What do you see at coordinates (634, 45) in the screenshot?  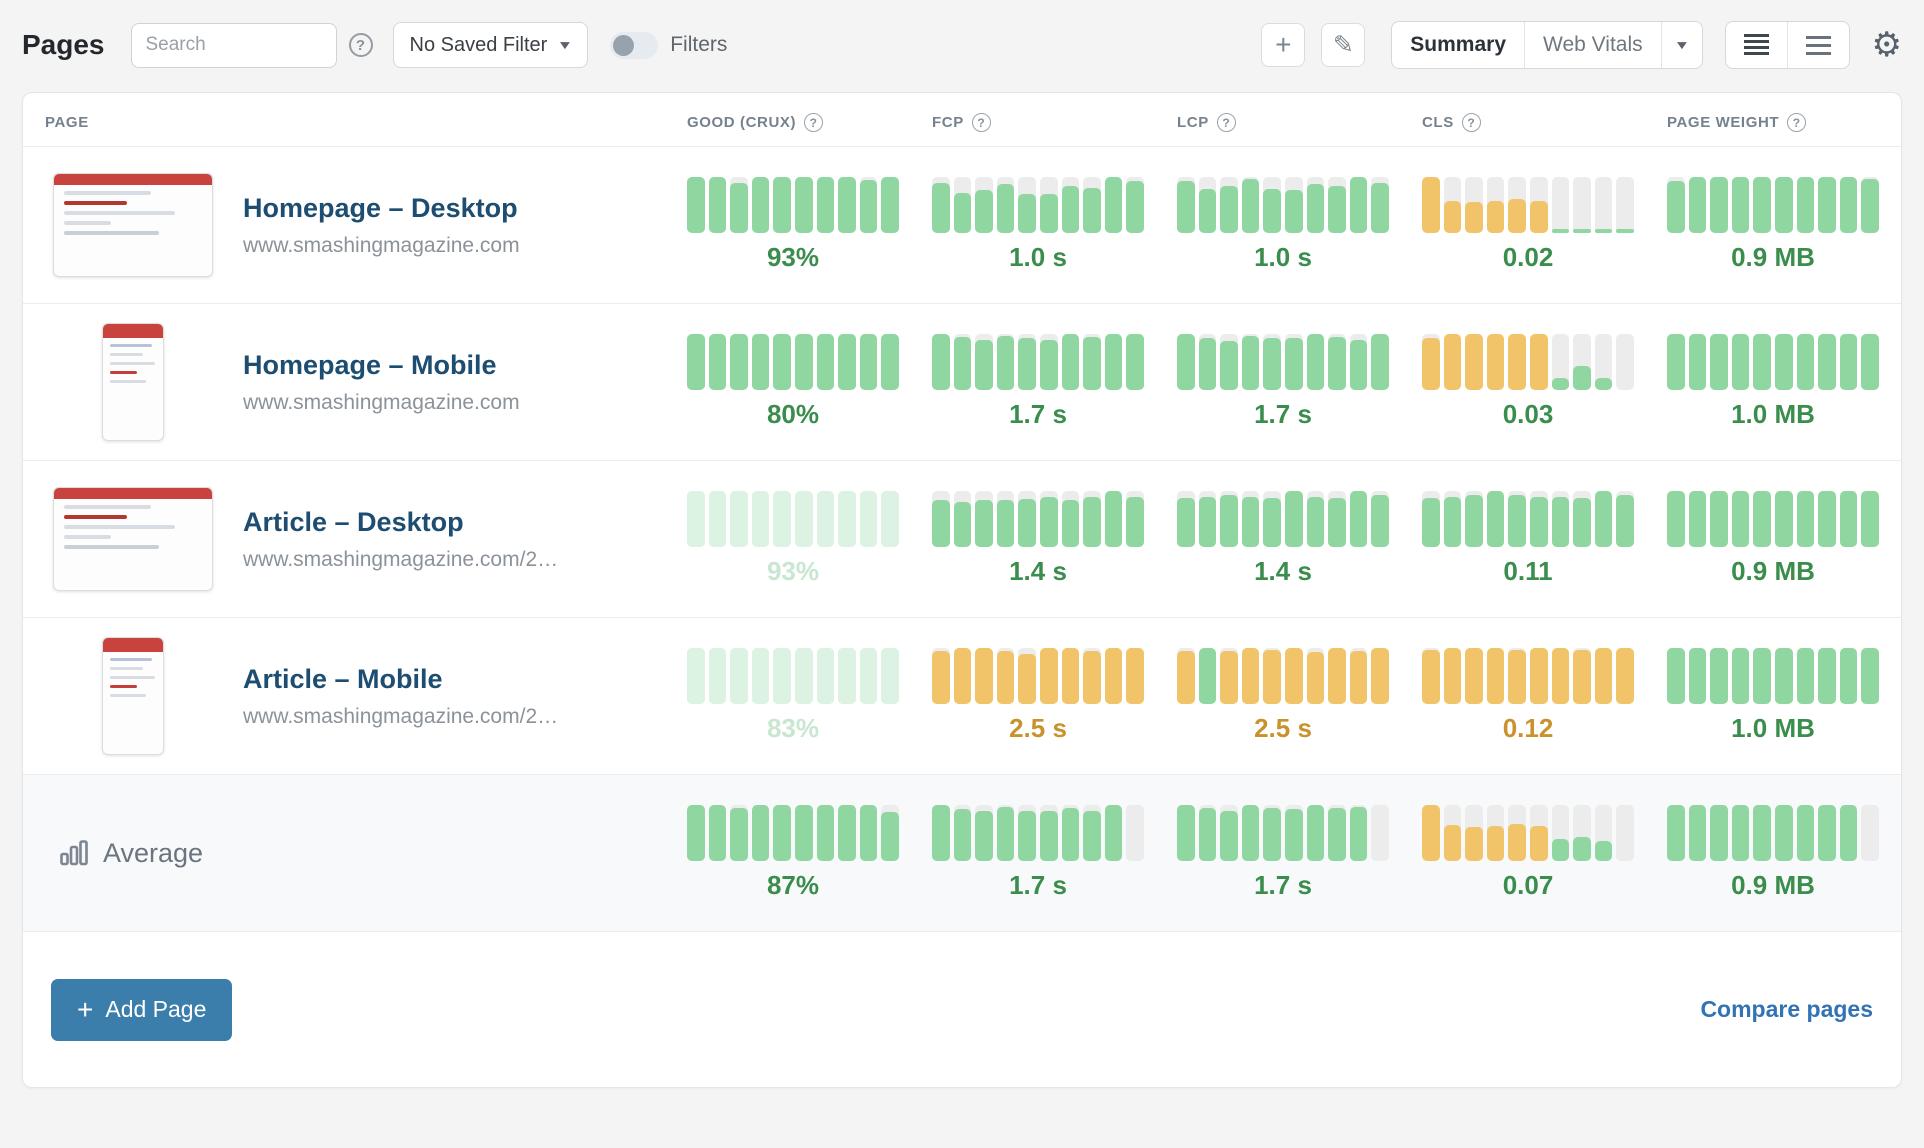 I see `filters-toggle` at bounding box center [634, 45].